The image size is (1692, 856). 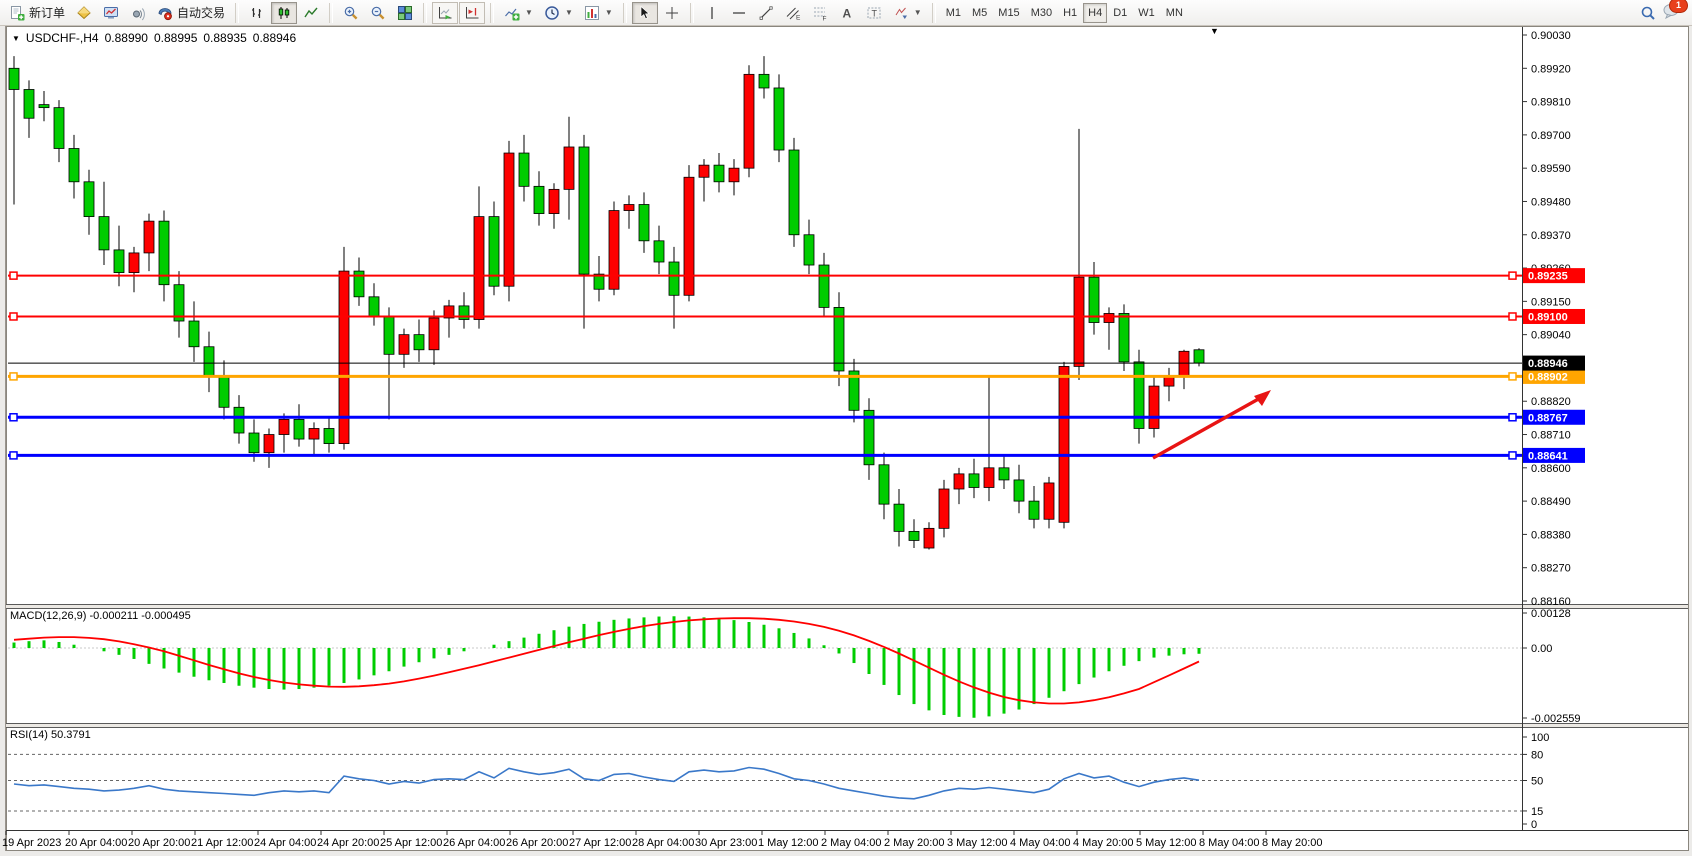 What do you see at coordinates (793, 13) in the screenshot?
I see `channel-tool-button: E` at bounding box center [793, 13].